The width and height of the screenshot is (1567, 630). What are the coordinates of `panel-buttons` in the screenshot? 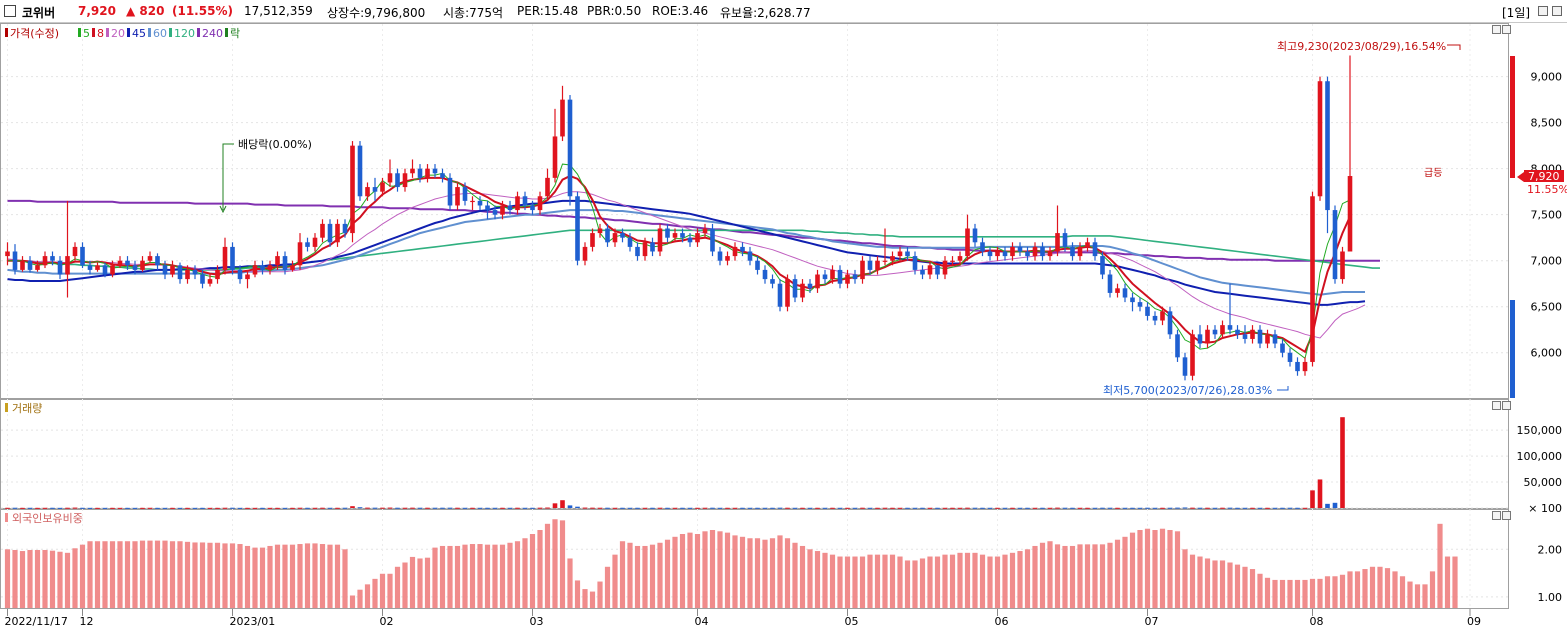 It's located at (1501, 272).